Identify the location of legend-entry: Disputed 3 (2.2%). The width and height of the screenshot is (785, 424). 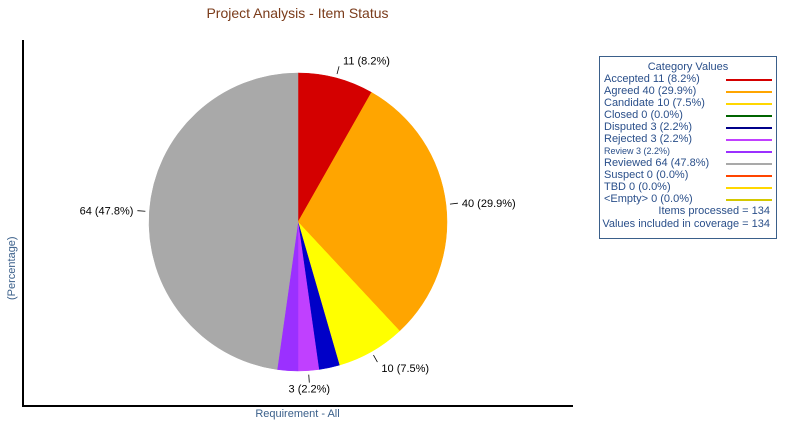
(688, 127).